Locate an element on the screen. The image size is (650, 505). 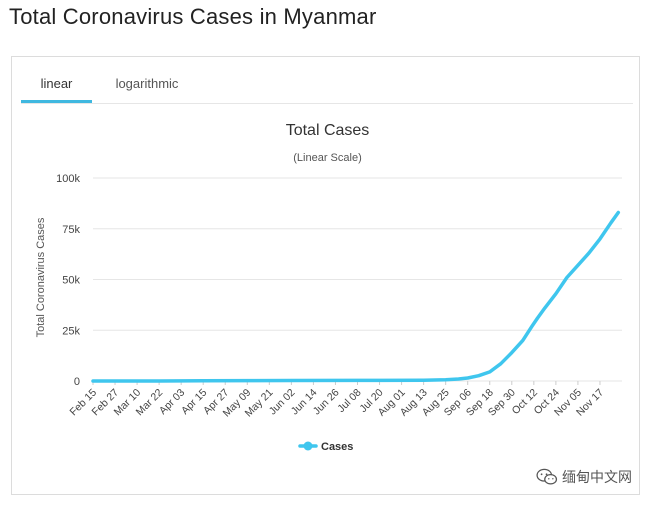
legend-marker-cases is located at coordinates (308, 446).